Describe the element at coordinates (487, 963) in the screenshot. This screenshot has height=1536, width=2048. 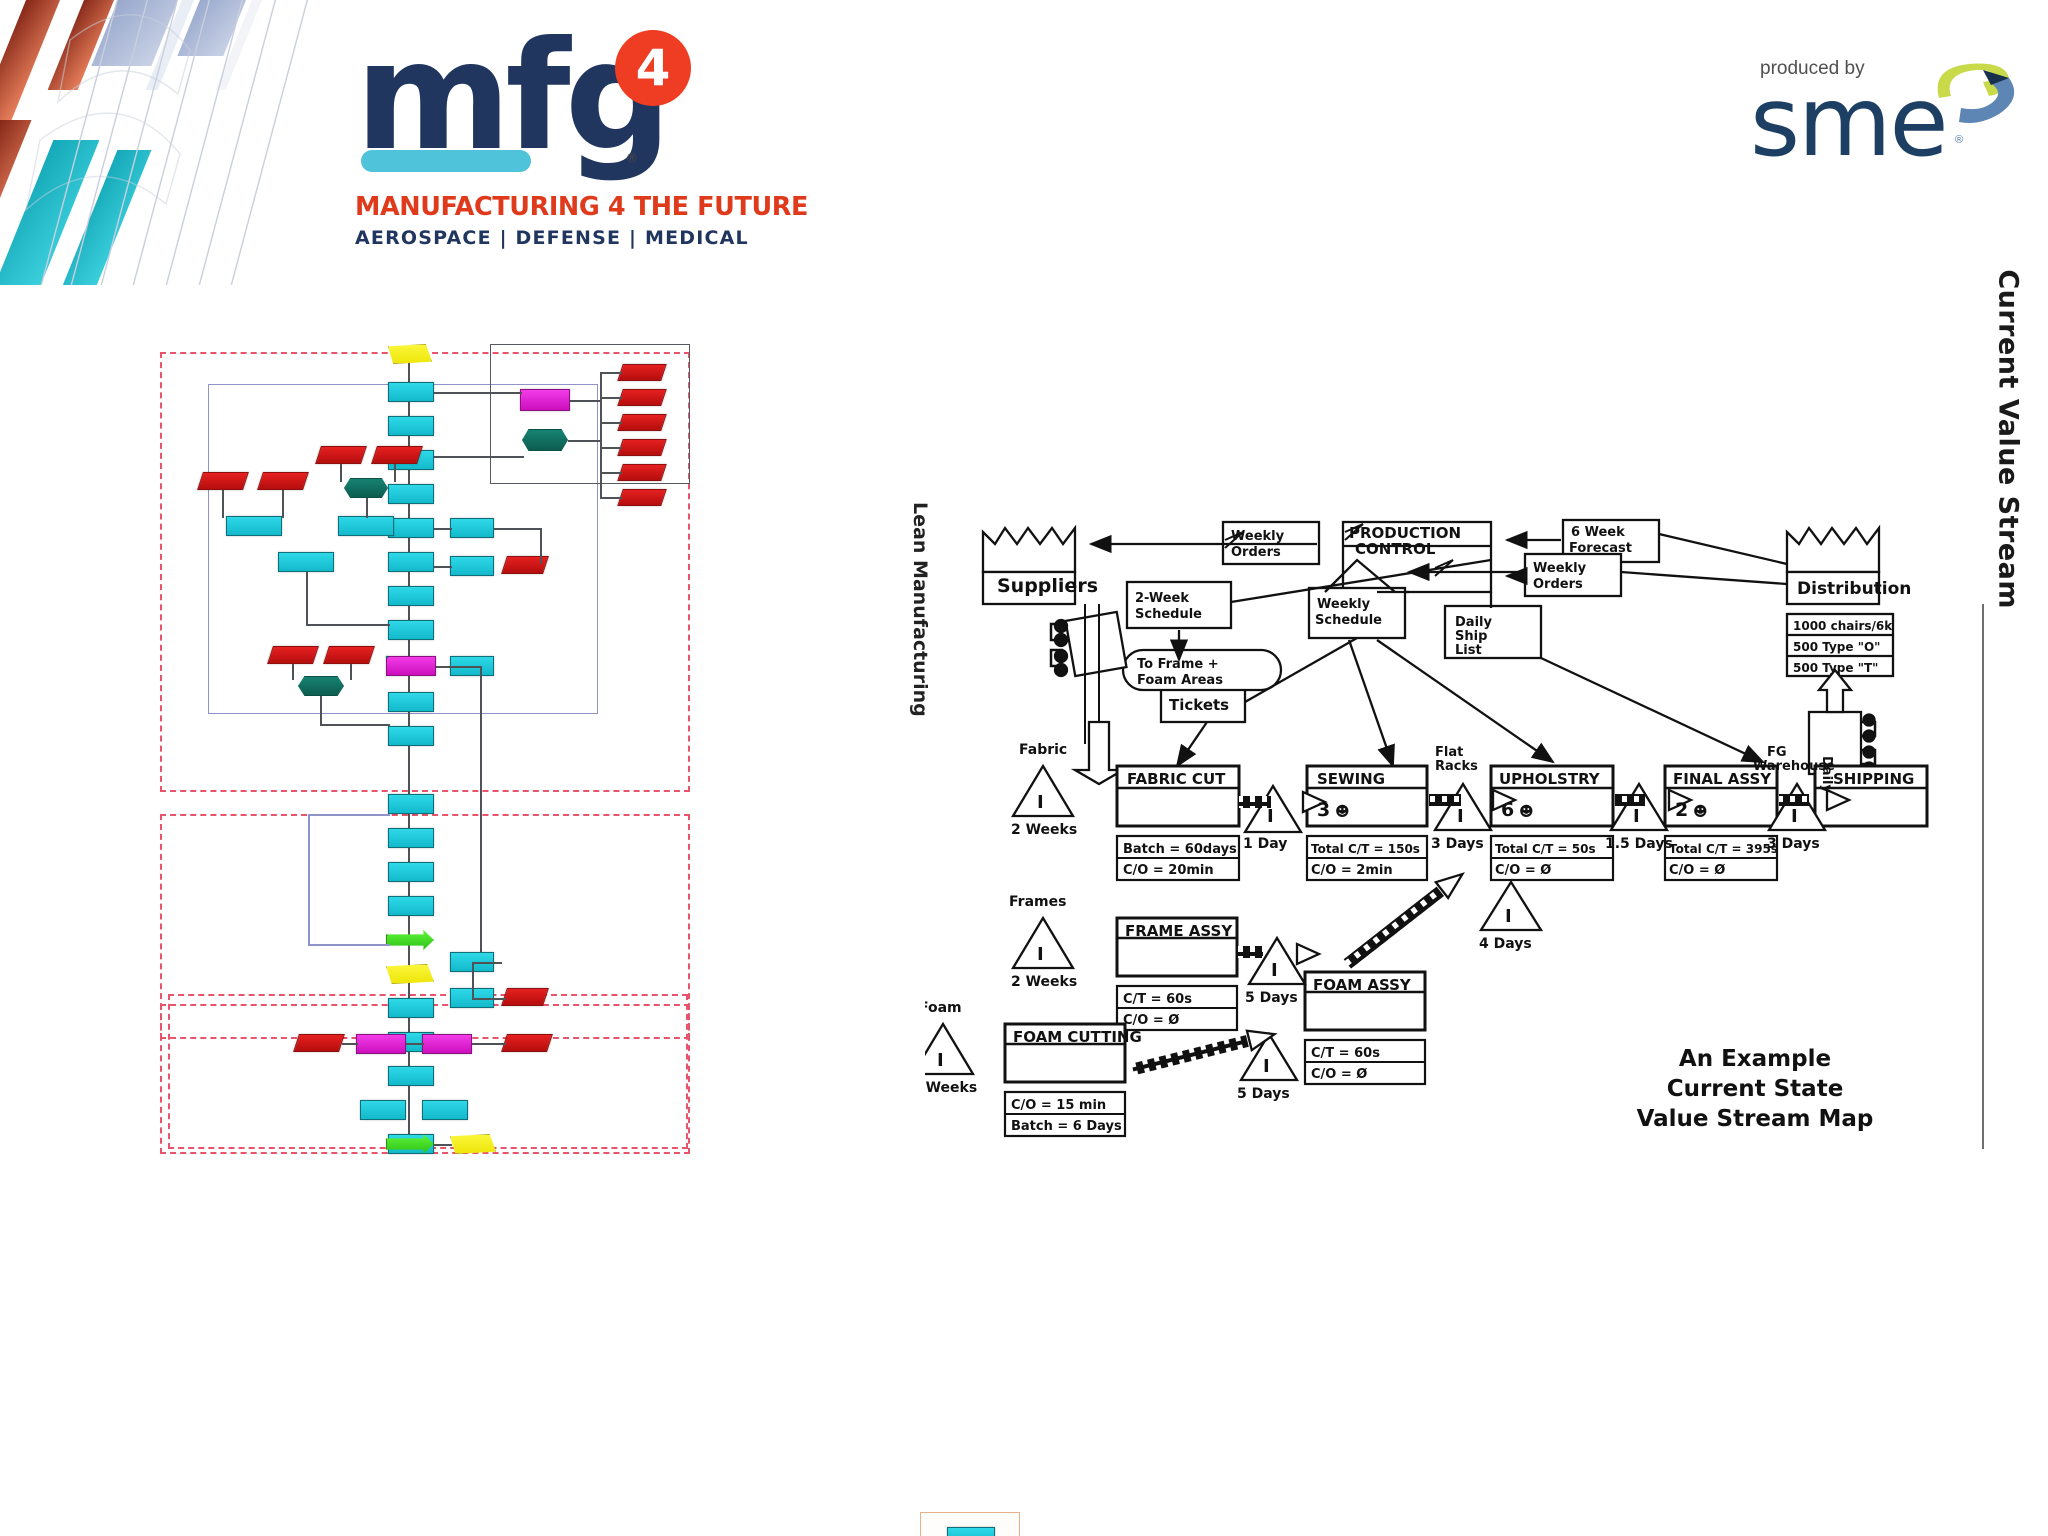
I see `connector-27-right` at that location.